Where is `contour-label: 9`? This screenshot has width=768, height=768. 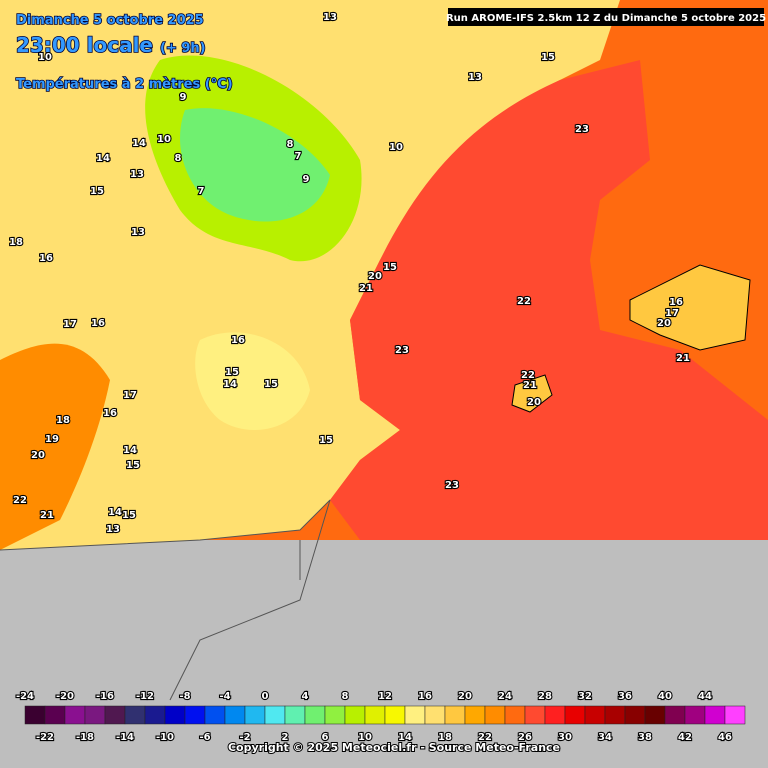 contour-label: 9 is located at coordinates (306, 179).